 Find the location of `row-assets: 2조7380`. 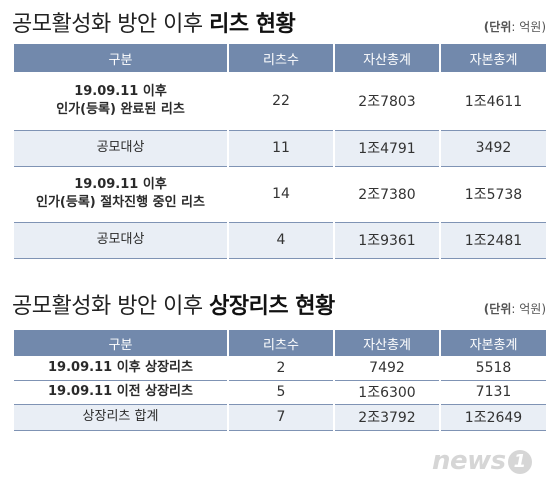

row-assets: 2조7380 is located at coordinates (387, 194).